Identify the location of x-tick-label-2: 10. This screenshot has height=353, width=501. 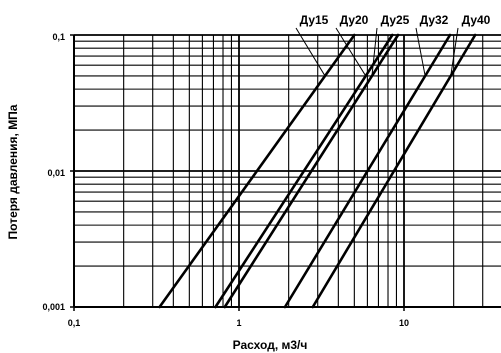
(404, 323).